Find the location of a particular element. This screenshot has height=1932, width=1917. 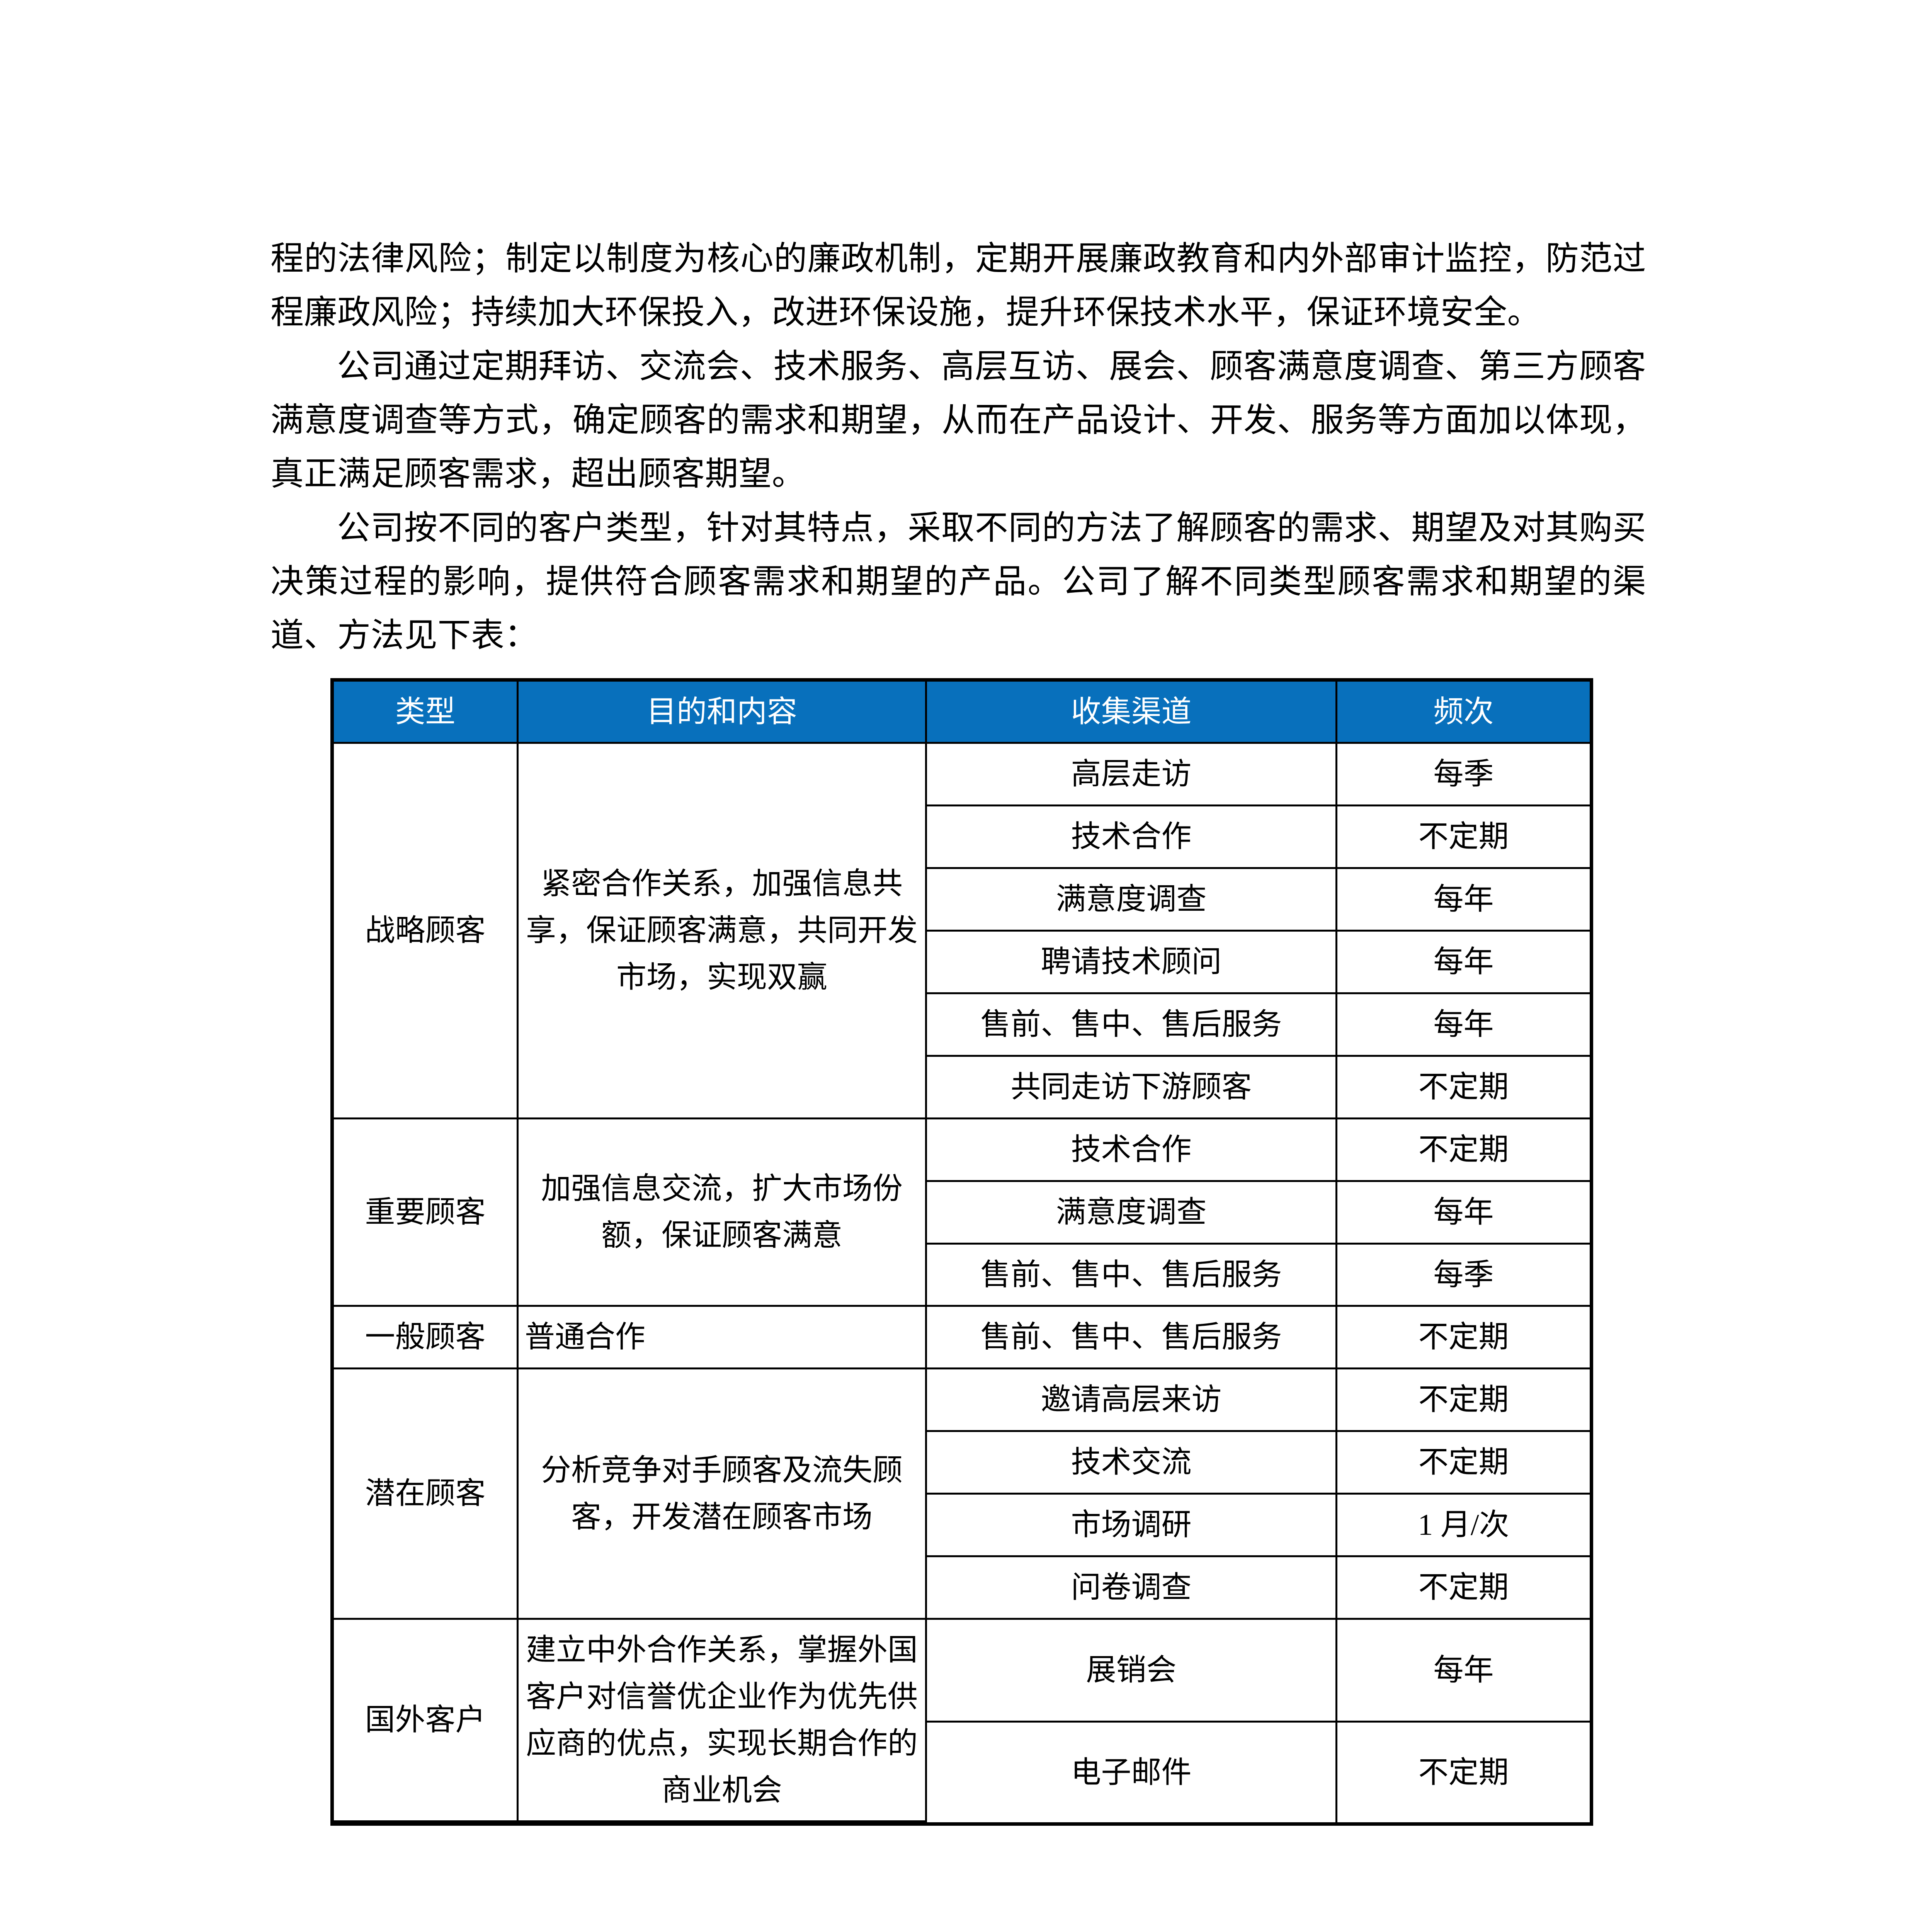

table-row: 聘请技术顾问 每年 is located at coordinates (962, 963).